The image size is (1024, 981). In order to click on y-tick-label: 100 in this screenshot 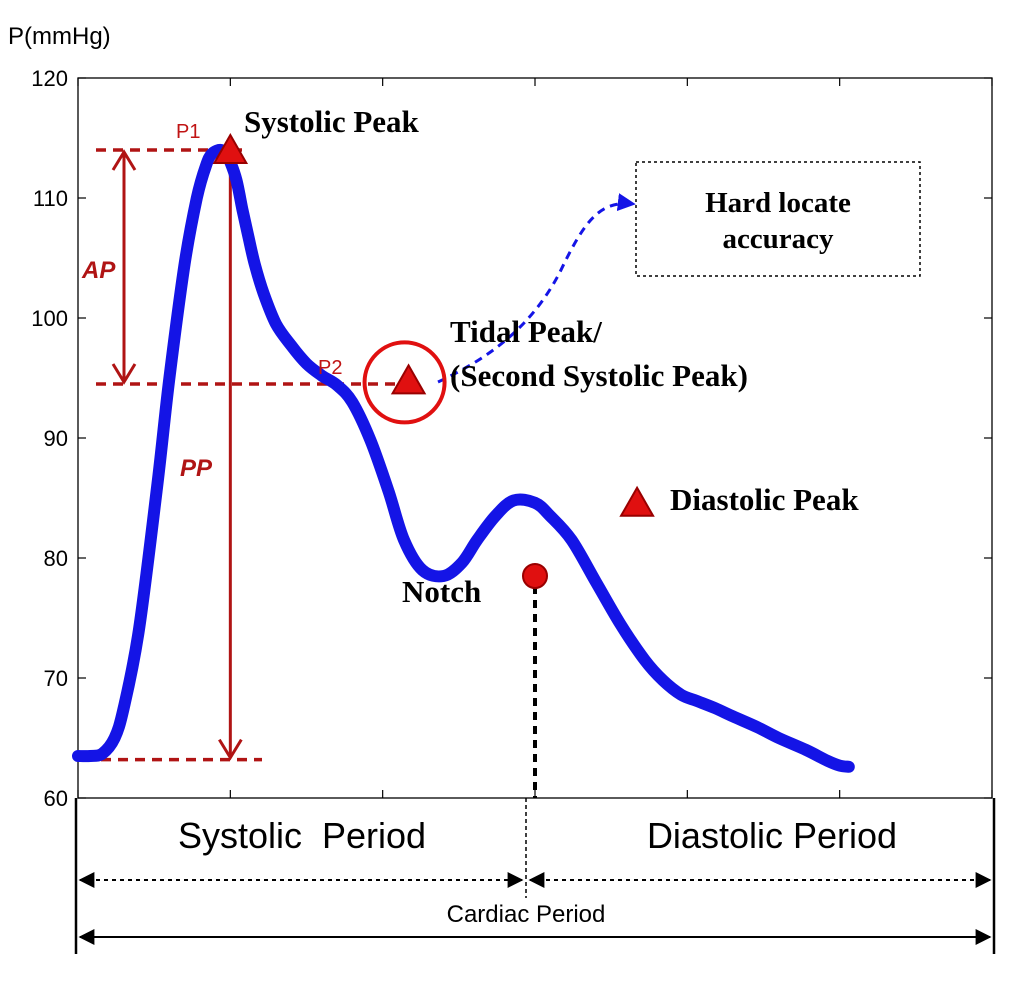, I will do `click(49, 318)`.